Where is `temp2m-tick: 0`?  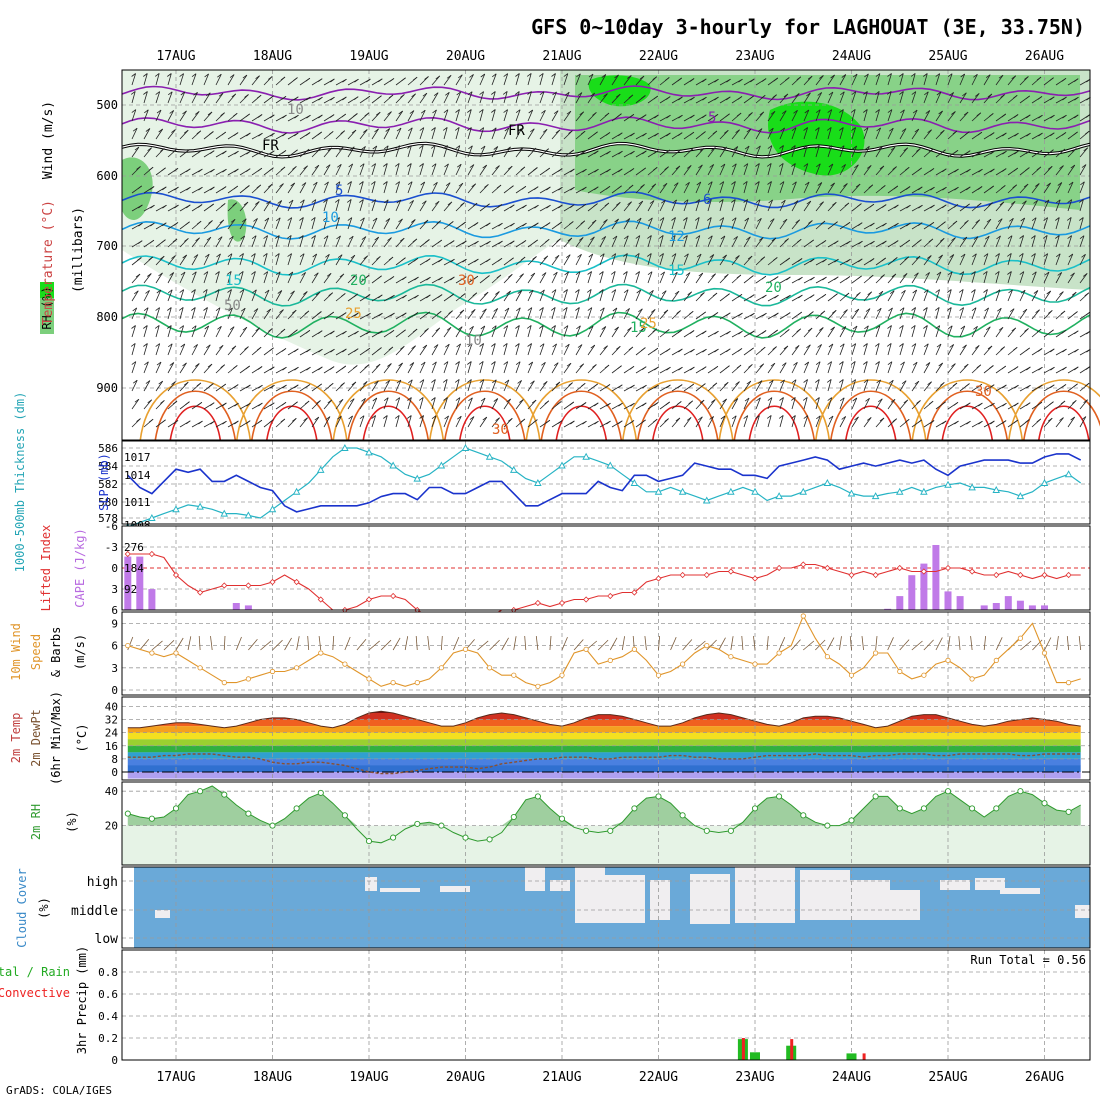 temp2m-tick: 0 is located at coordinates (114, 772).